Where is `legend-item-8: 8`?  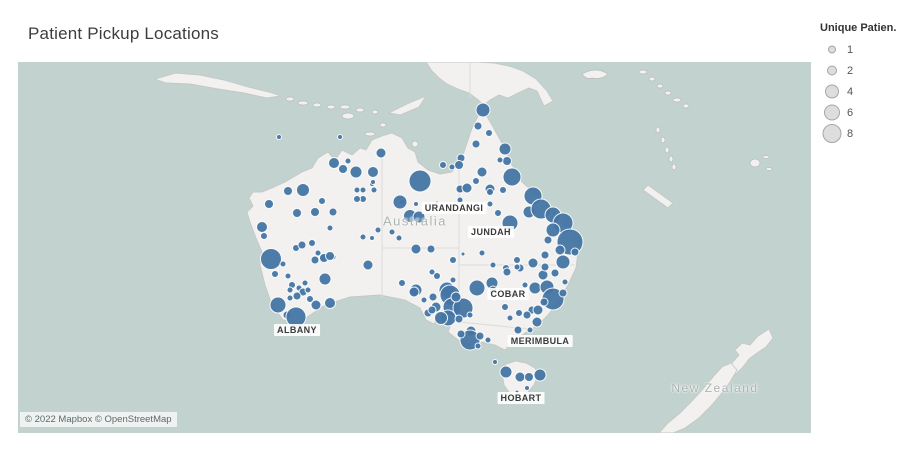 legend-item-8: 8 is located at coordinates (859, 133).